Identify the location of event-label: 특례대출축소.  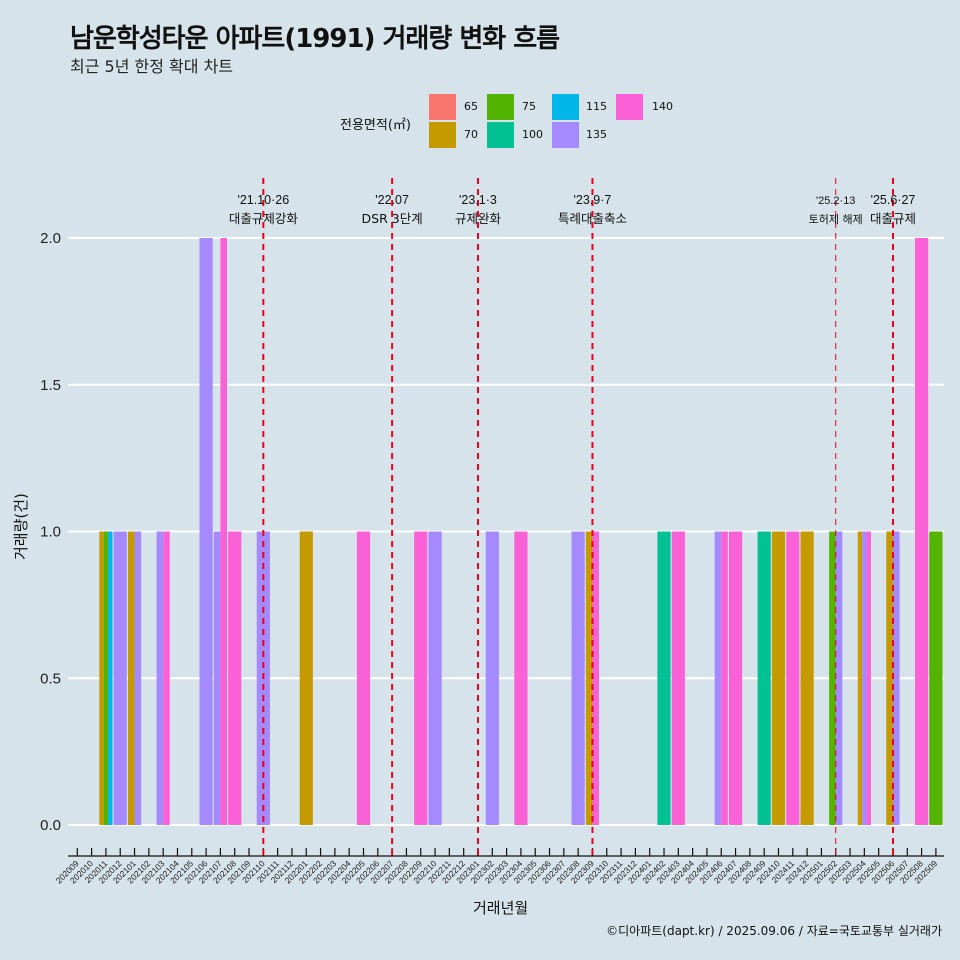
(592, 218).